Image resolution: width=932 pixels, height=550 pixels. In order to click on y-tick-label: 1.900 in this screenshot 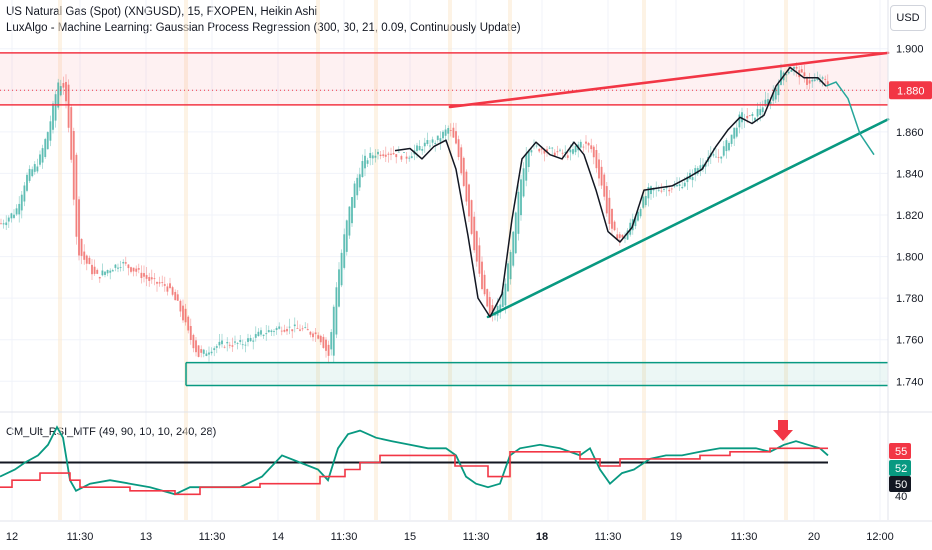, I will do `click(910, 50)`.